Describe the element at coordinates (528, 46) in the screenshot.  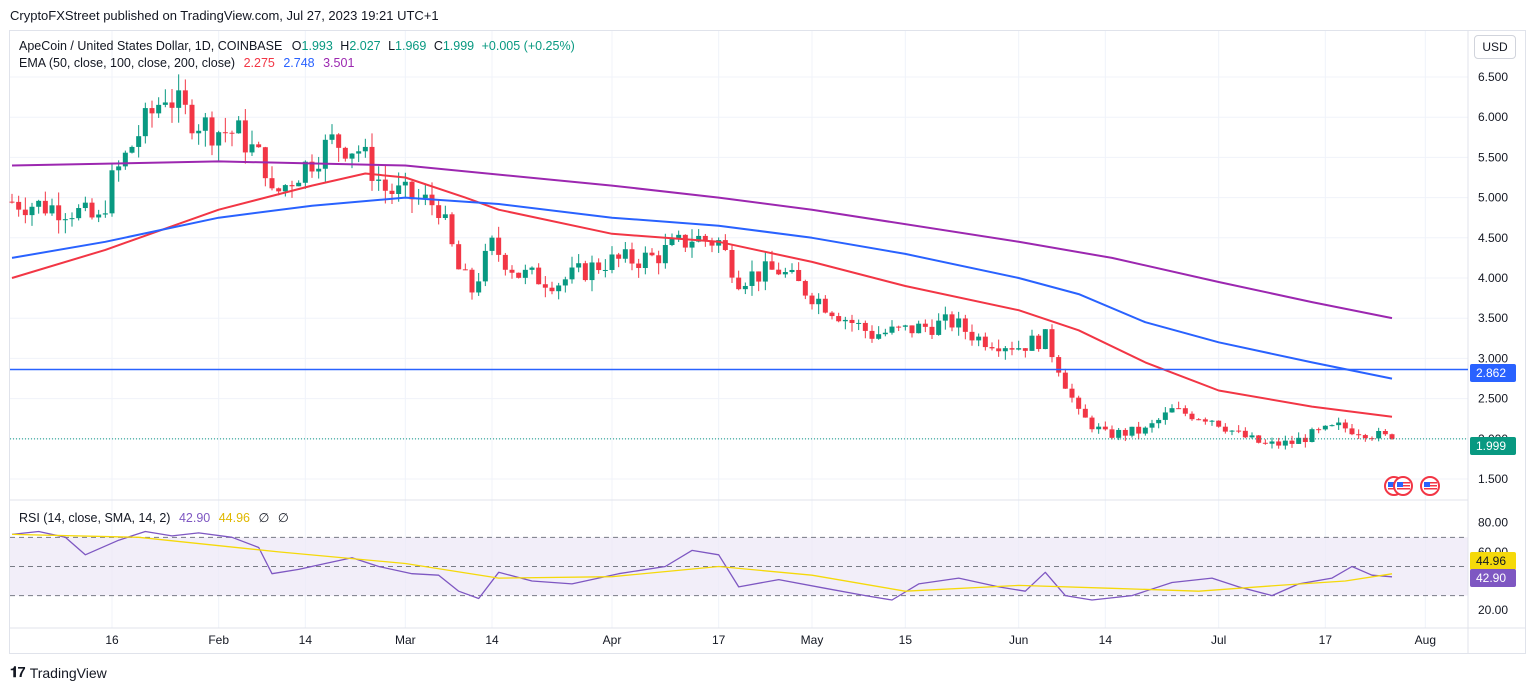
I see `change-value: +0.005 (+0.25%)` at that location.